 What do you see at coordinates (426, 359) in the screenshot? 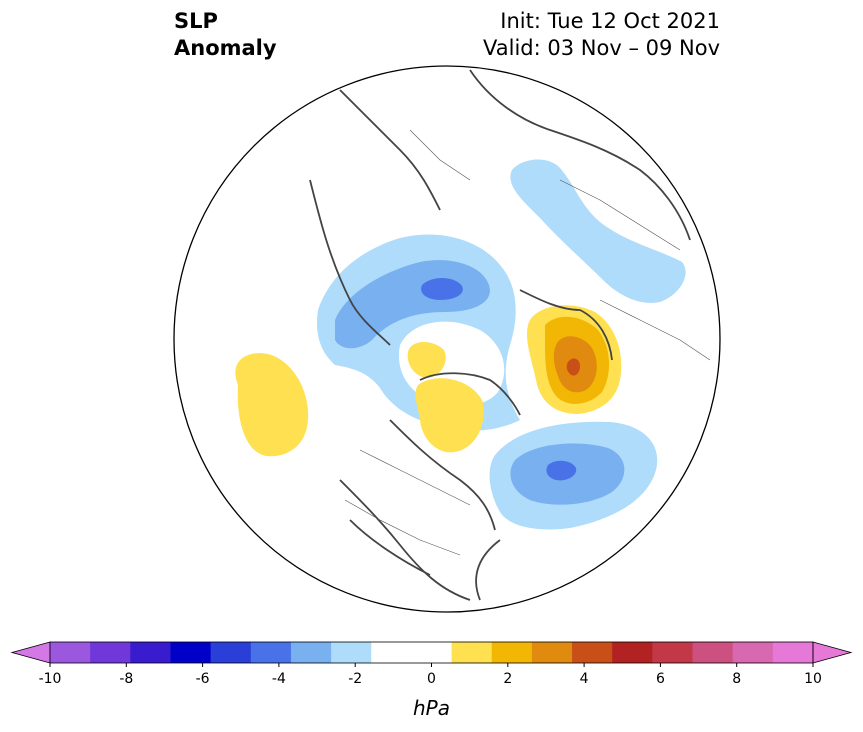
I see `arctic-canada-positive-small` at bounding box center [426, 359].